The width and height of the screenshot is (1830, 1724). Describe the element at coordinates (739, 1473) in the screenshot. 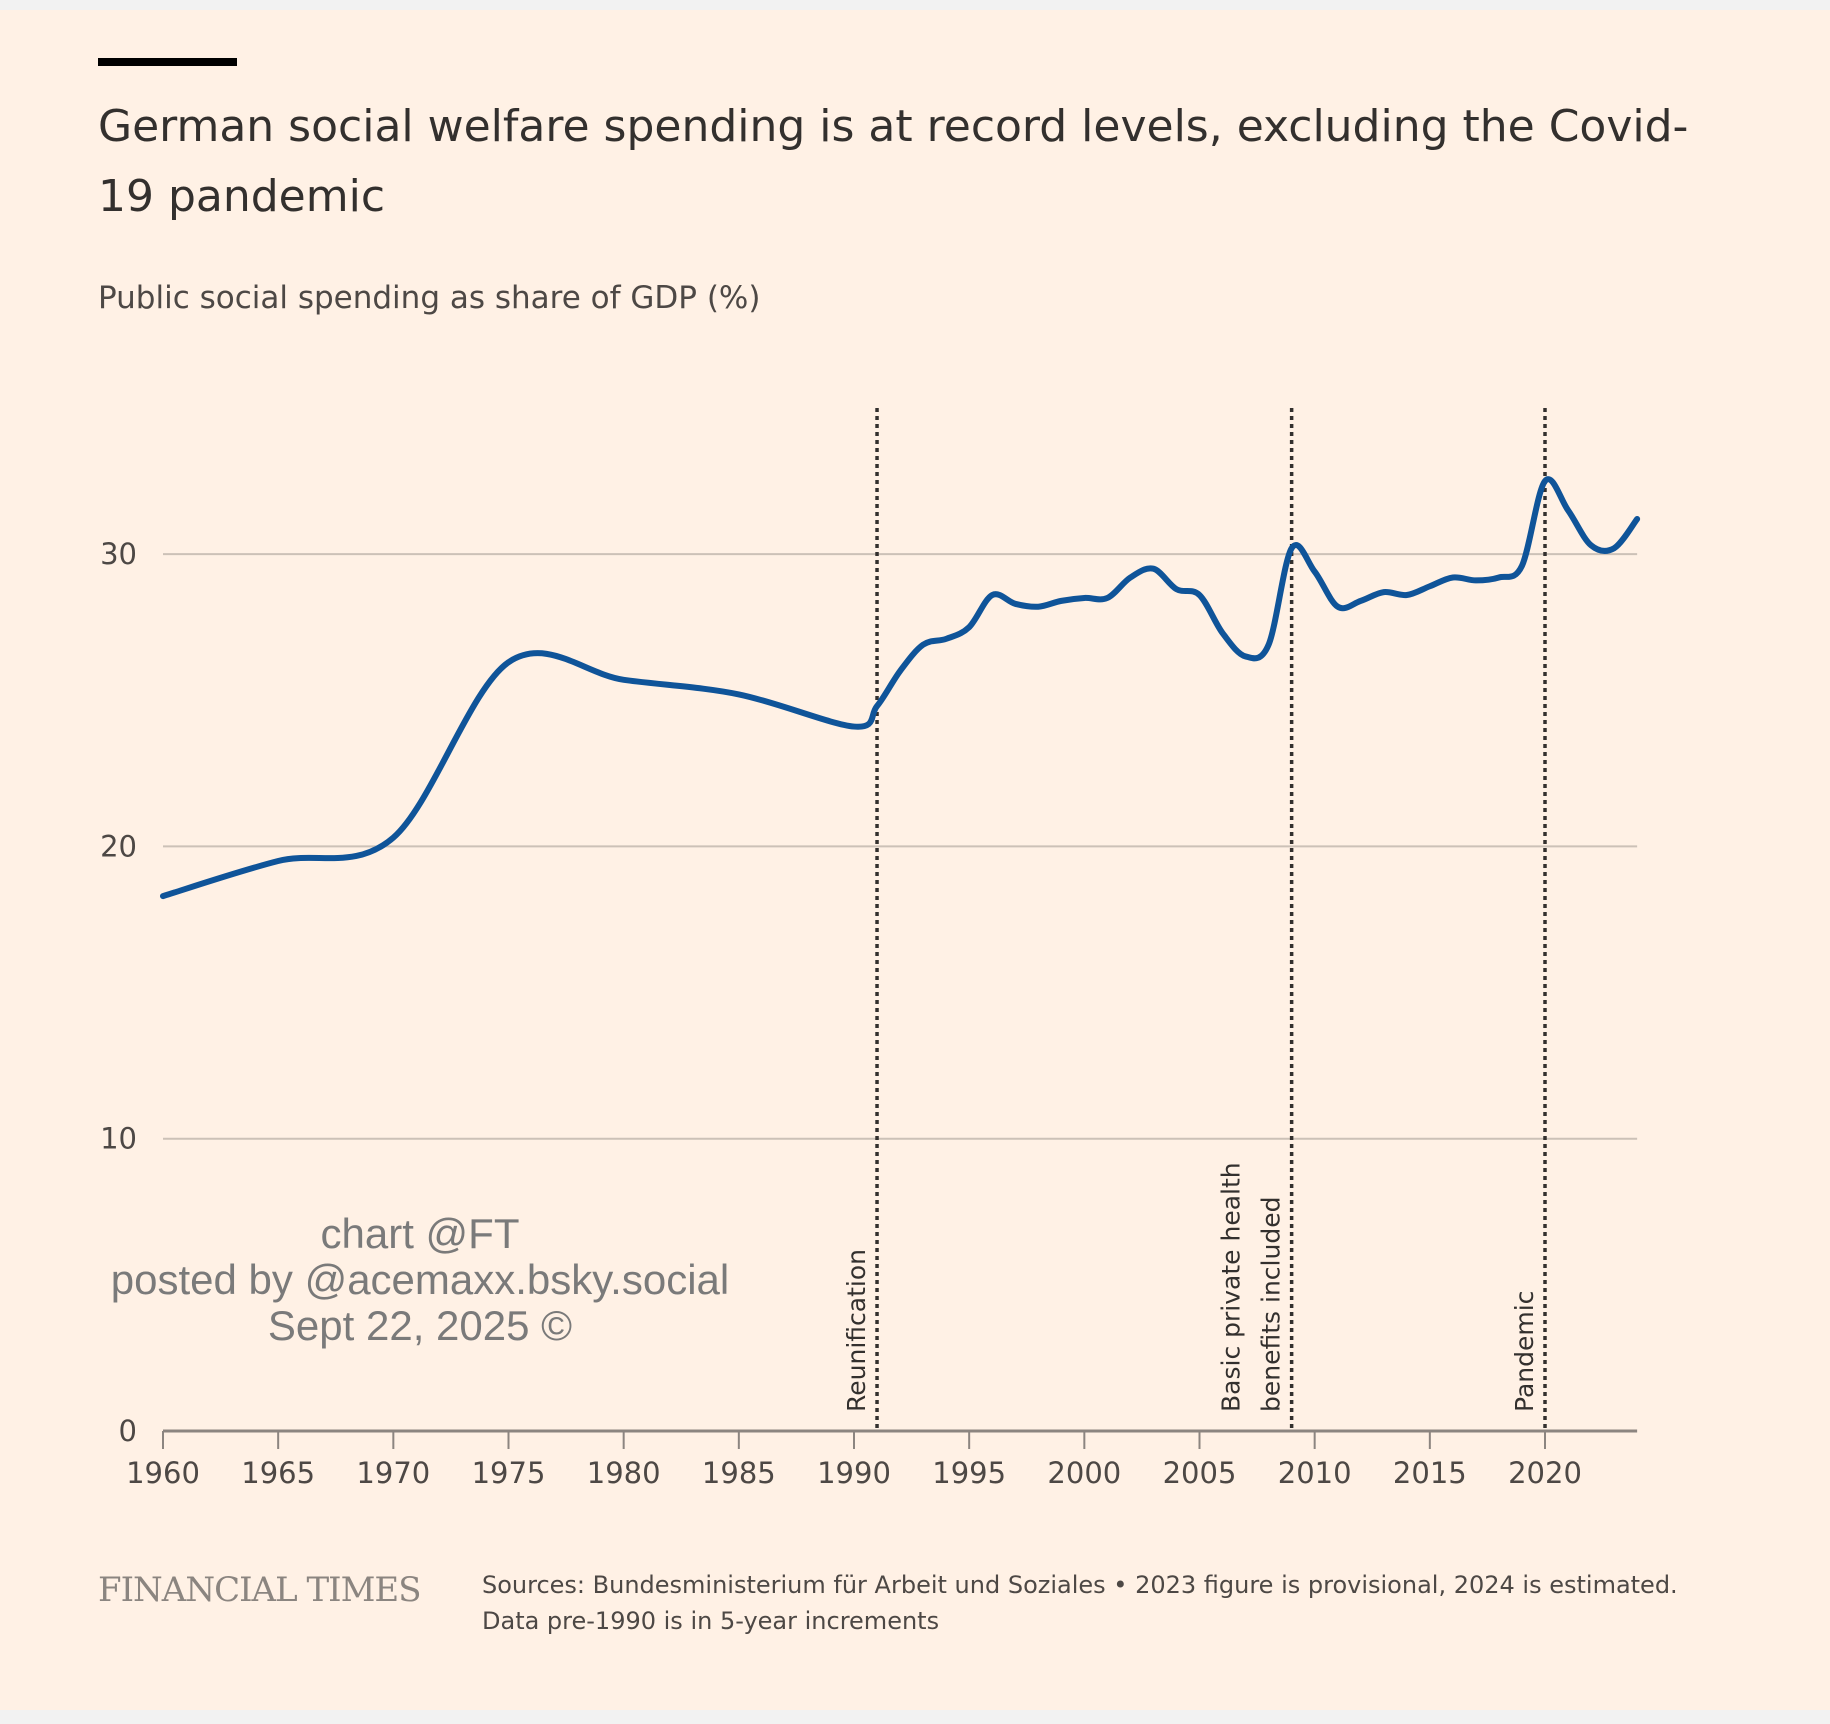

I see `x-tick-label: 1985` at that location.